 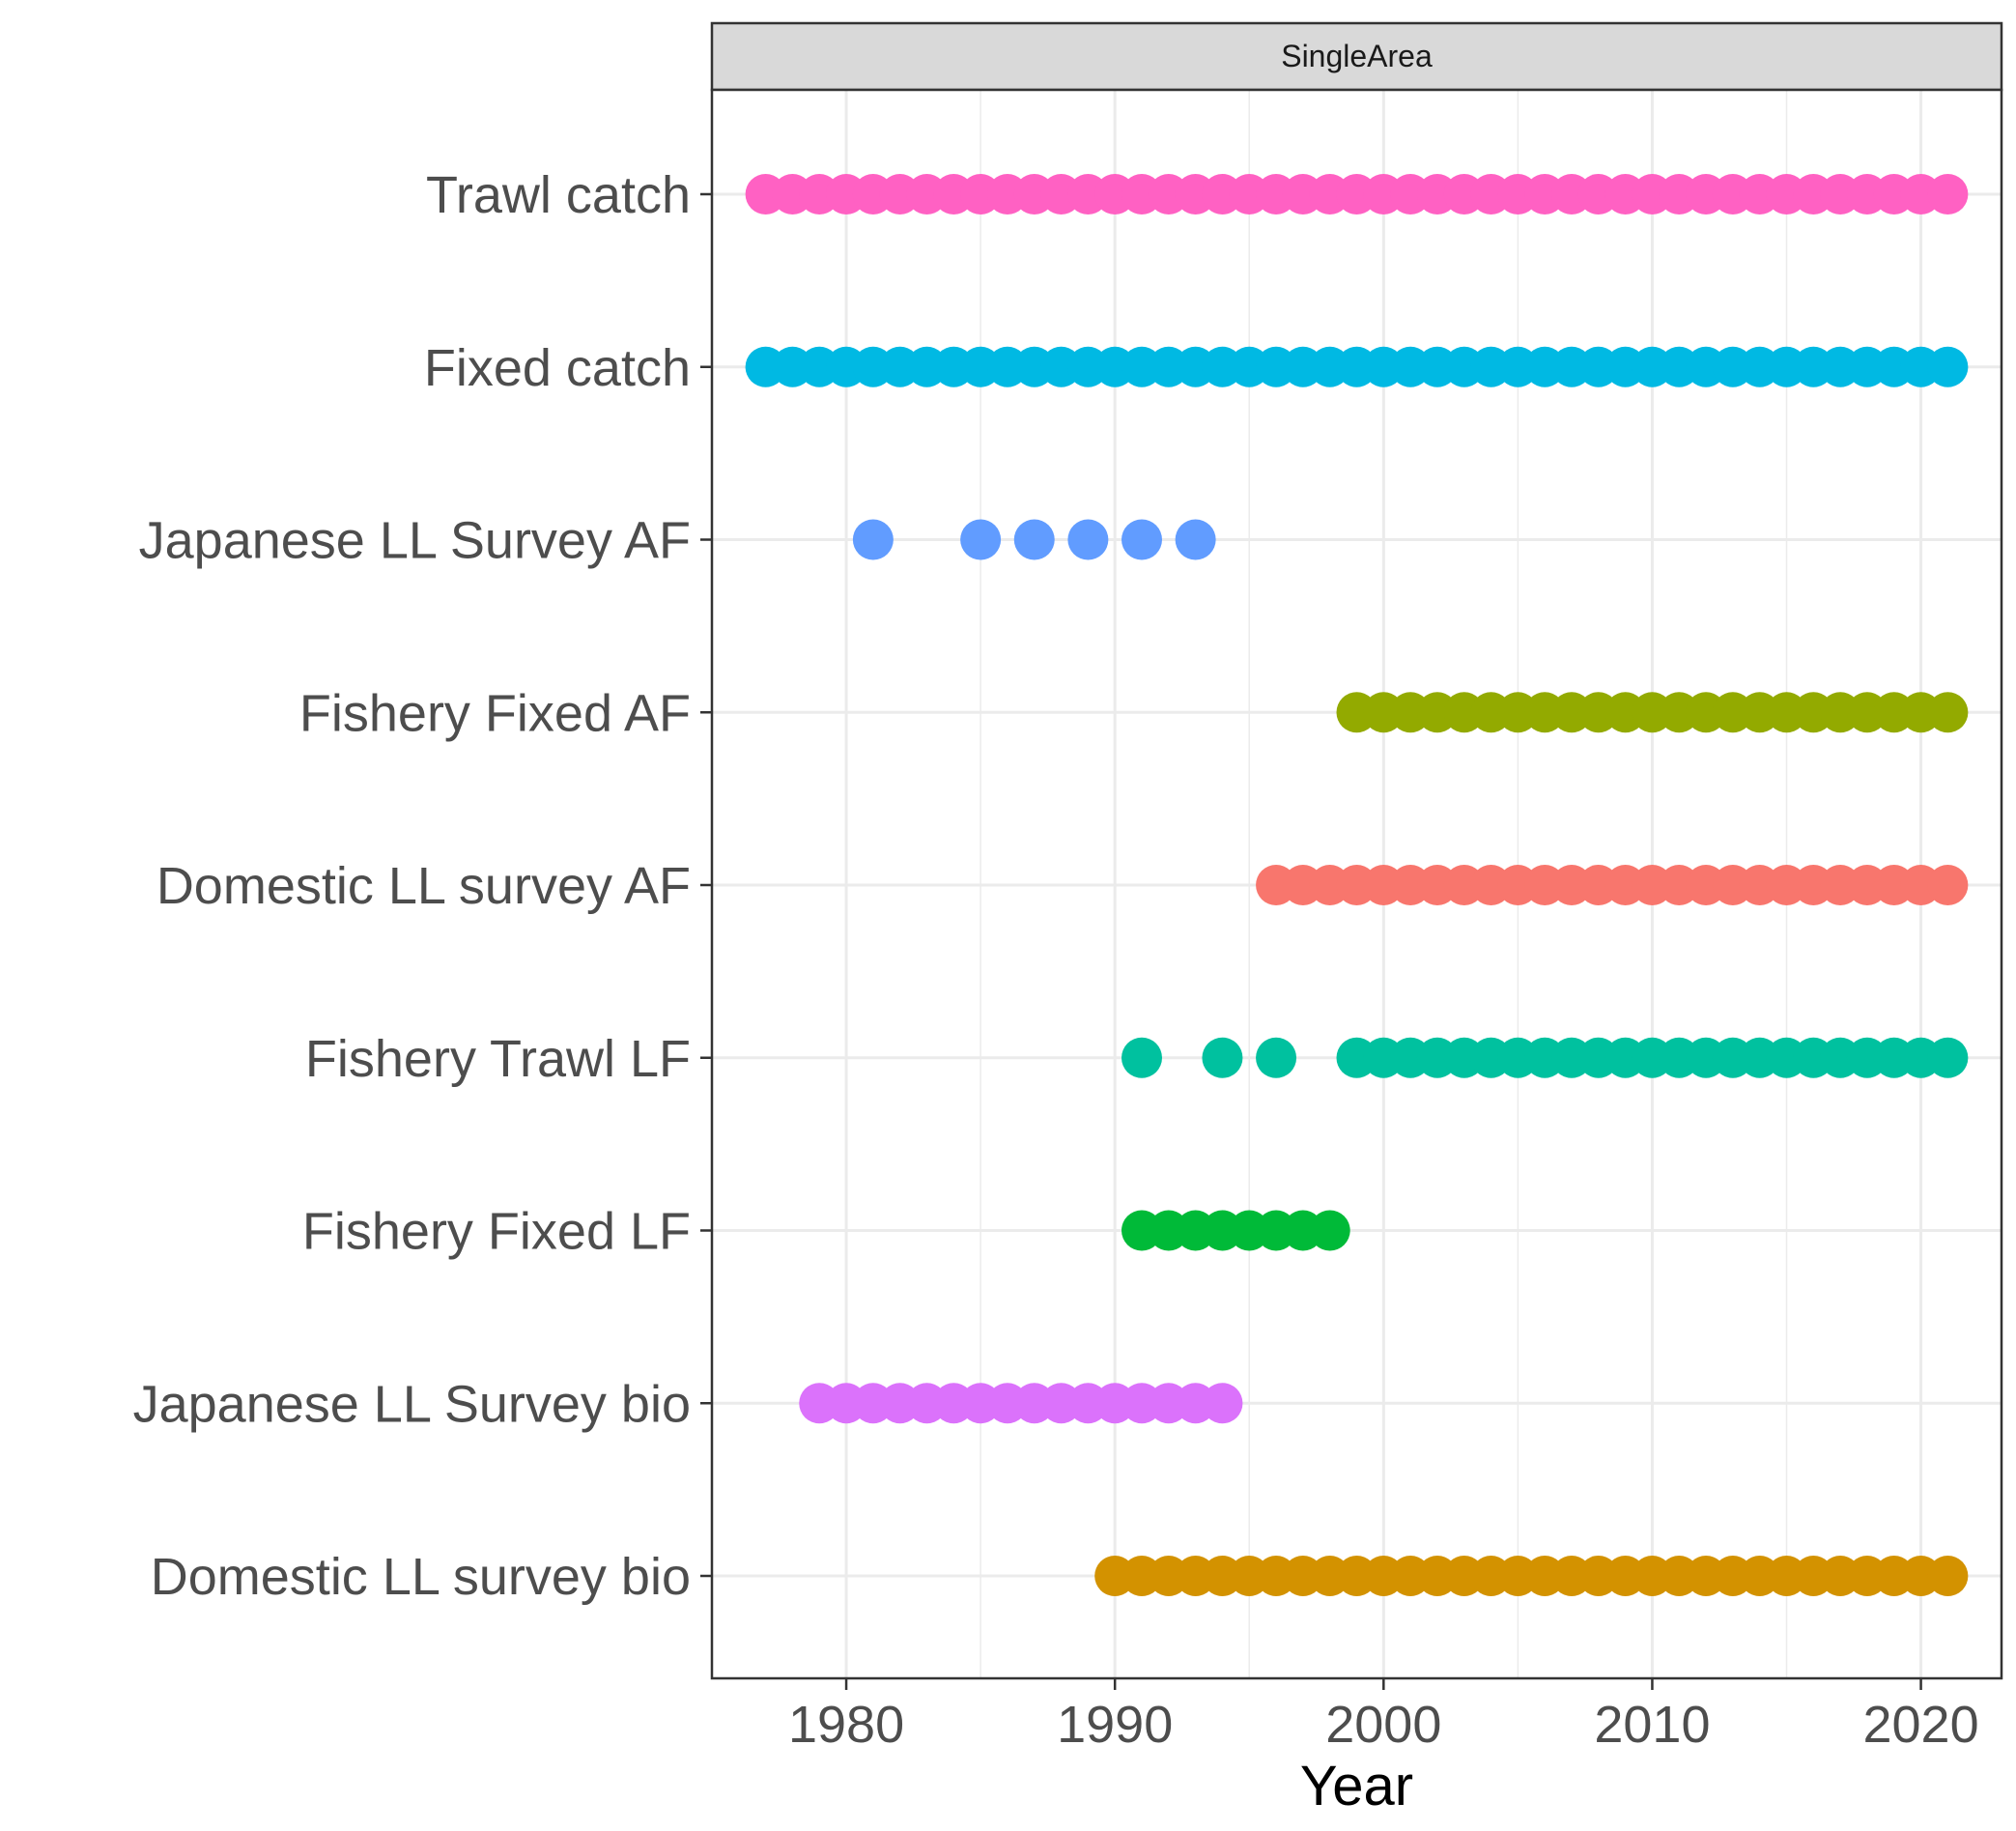 I want to click on facet-strip-label: SingleArea, so click(x=1357, y=56).